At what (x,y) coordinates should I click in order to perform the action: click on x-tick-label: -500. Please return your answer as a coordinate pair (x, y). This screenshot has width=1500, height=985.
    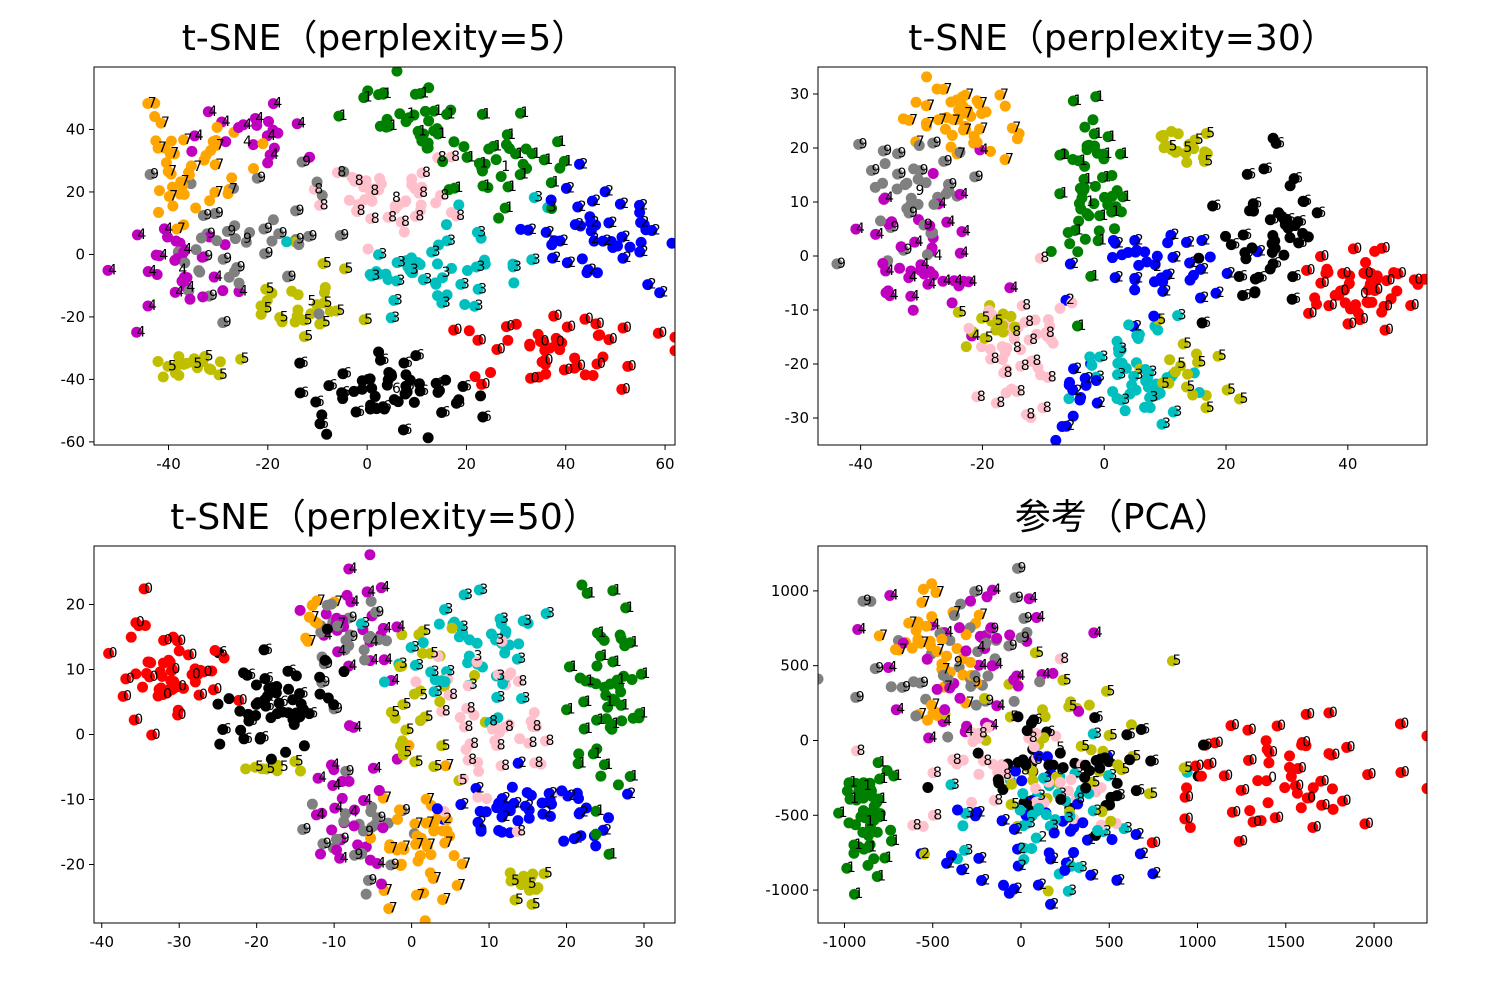
    Looking at the image, I should click on (933, 942).